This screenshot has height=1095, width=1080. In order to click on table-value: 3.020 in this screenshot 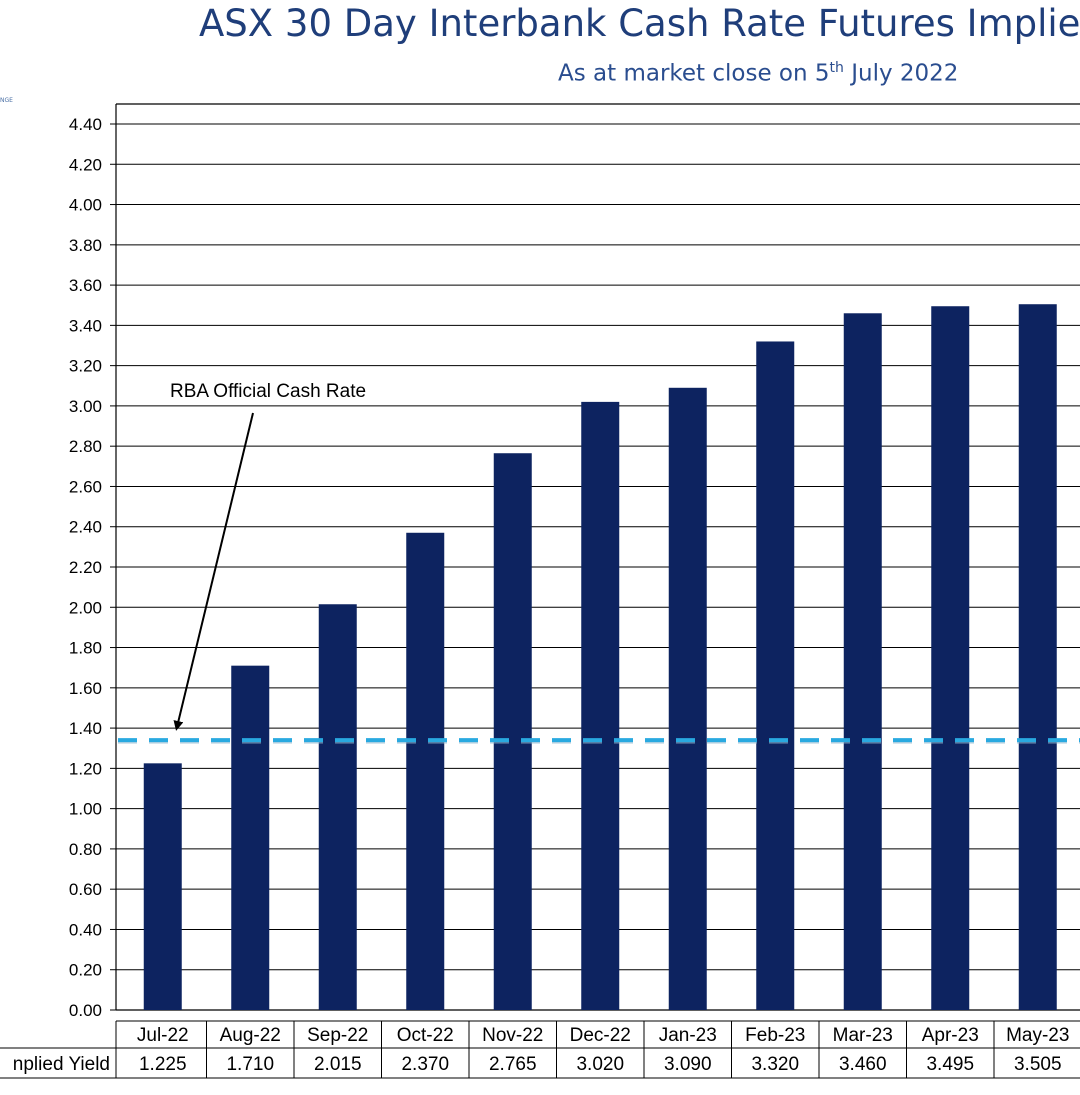, I will do `click(600, 1064)`.